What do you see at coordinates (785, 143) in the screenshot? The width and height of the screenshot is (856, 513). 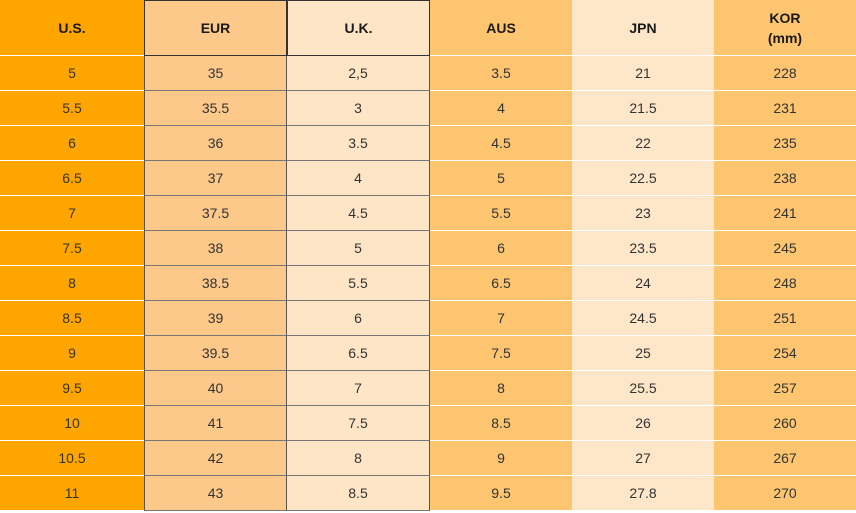 I see `table-cell: 235` at bounding box center [785, 143].